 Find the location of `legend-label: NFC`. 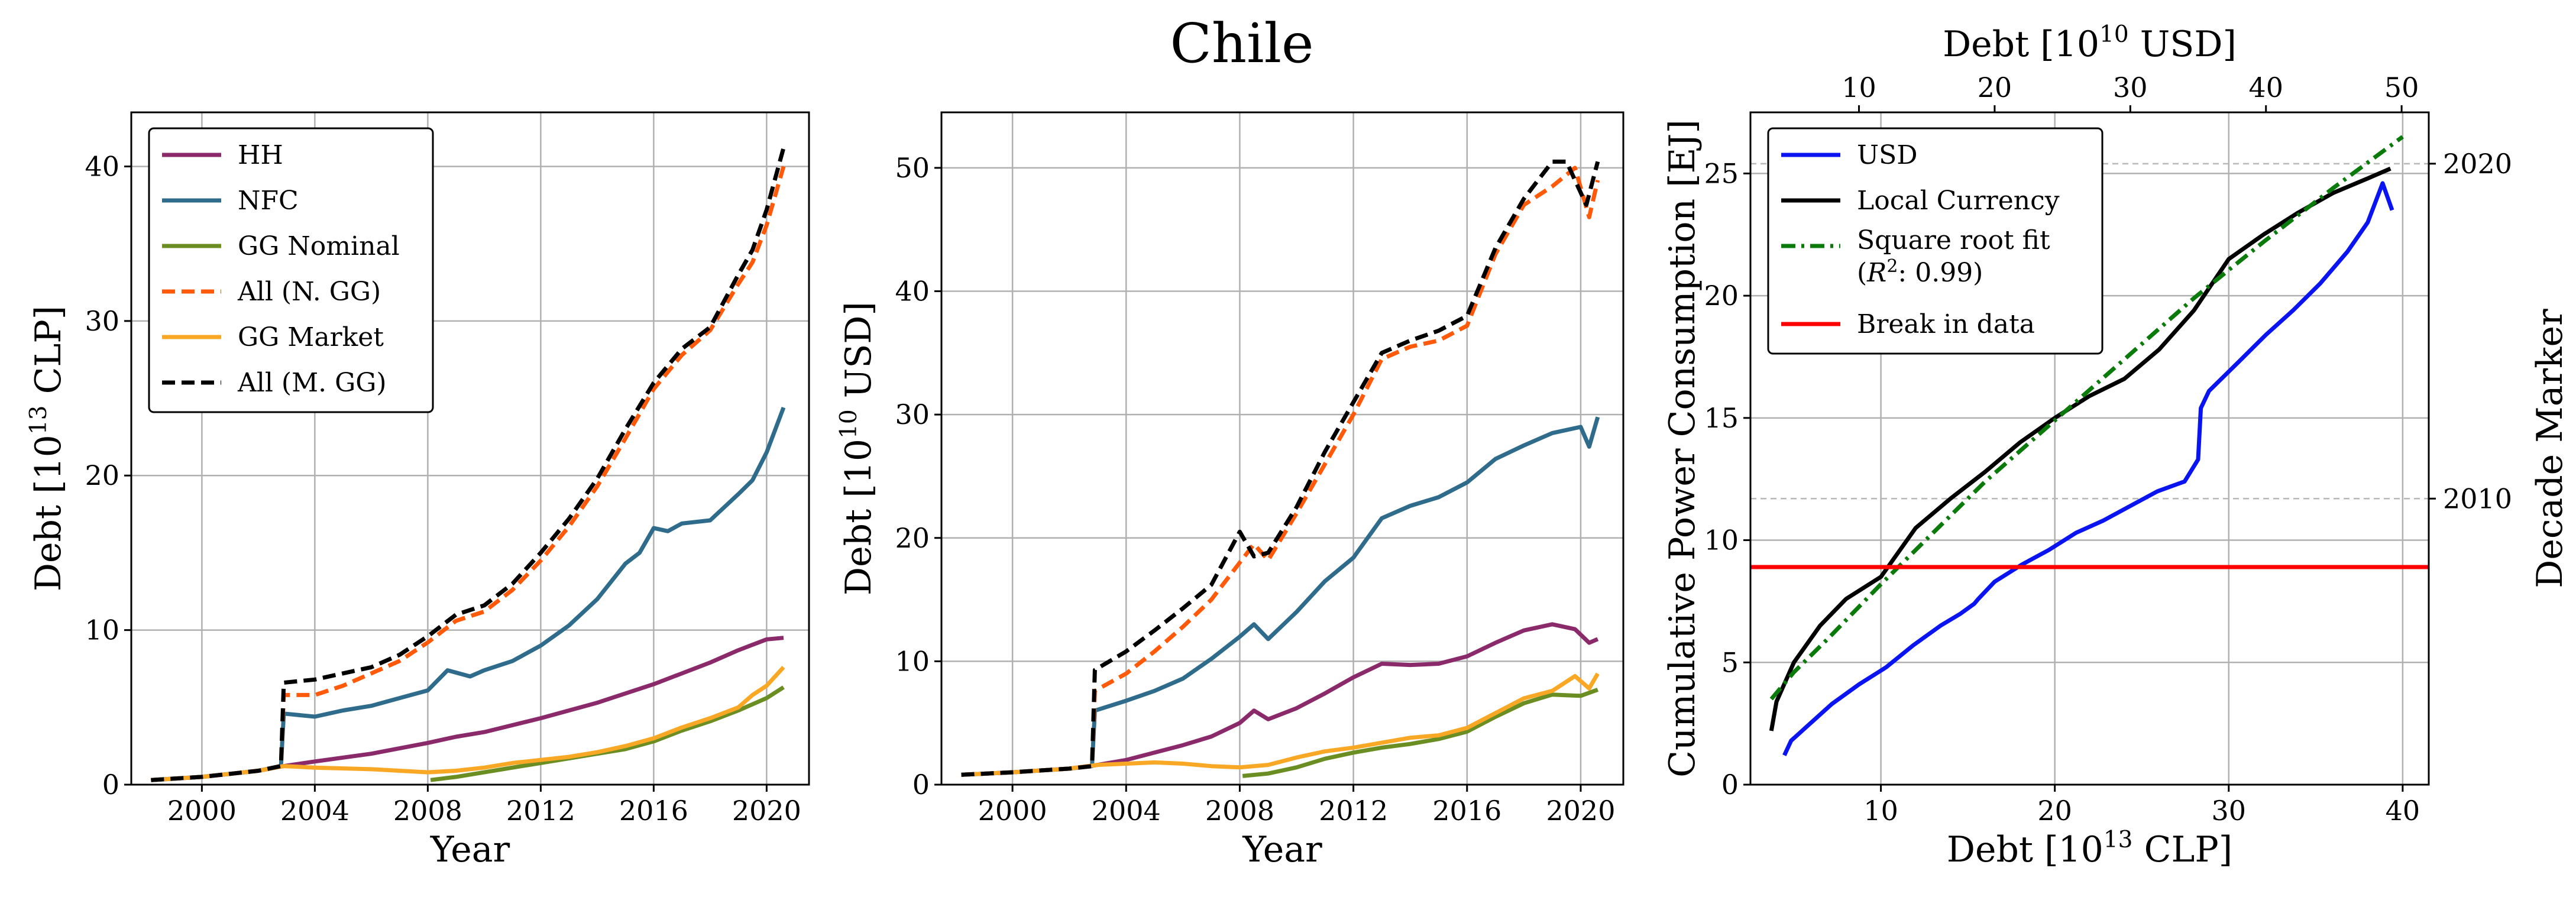

legend-label: NFC is located at coordinates (268, 201).